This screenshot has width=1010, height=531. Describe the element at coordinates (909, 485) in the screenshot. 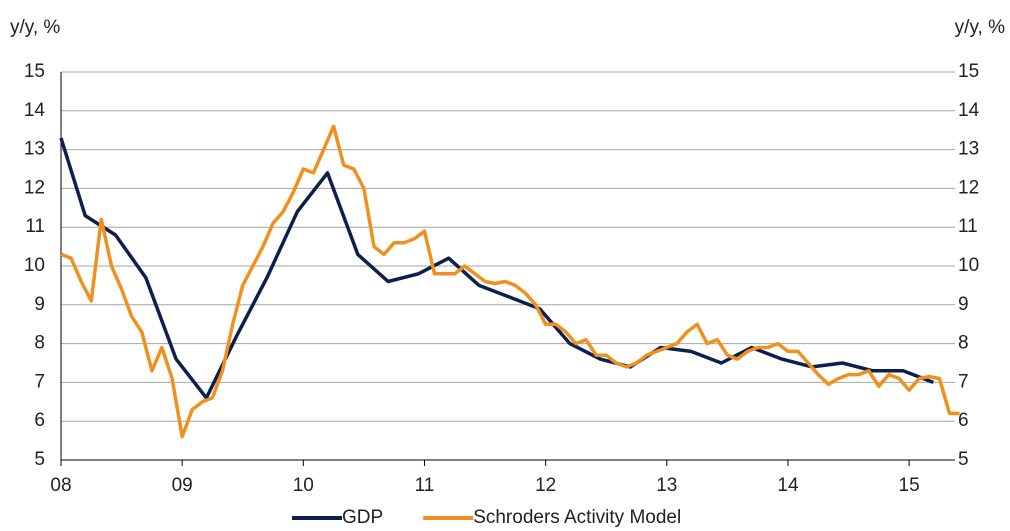

I see `x-tick-label: 15` at that location.